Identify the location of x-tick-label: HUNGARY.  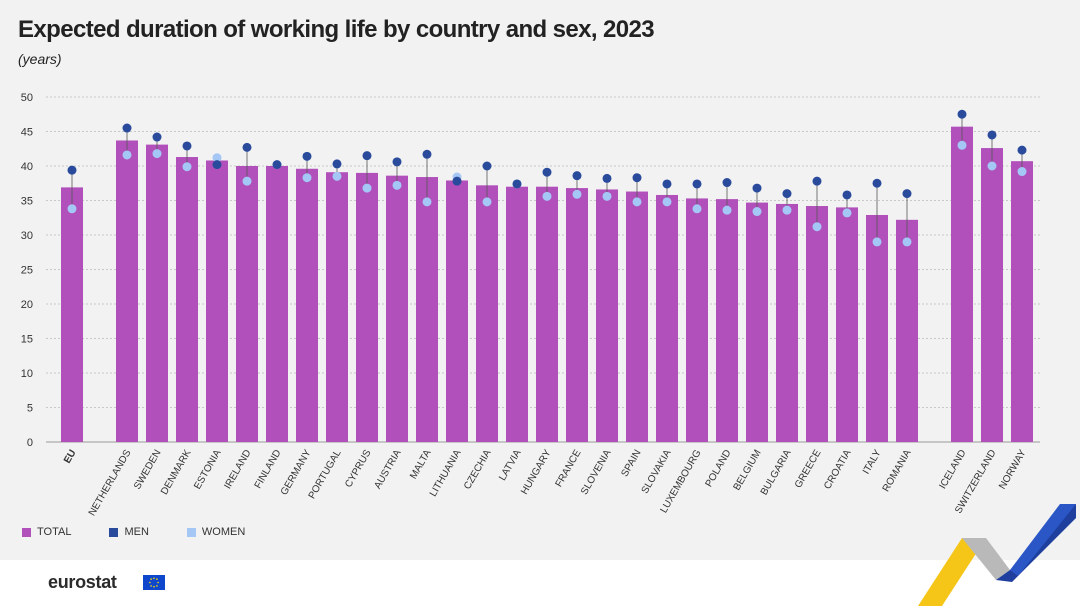
(536, 472).